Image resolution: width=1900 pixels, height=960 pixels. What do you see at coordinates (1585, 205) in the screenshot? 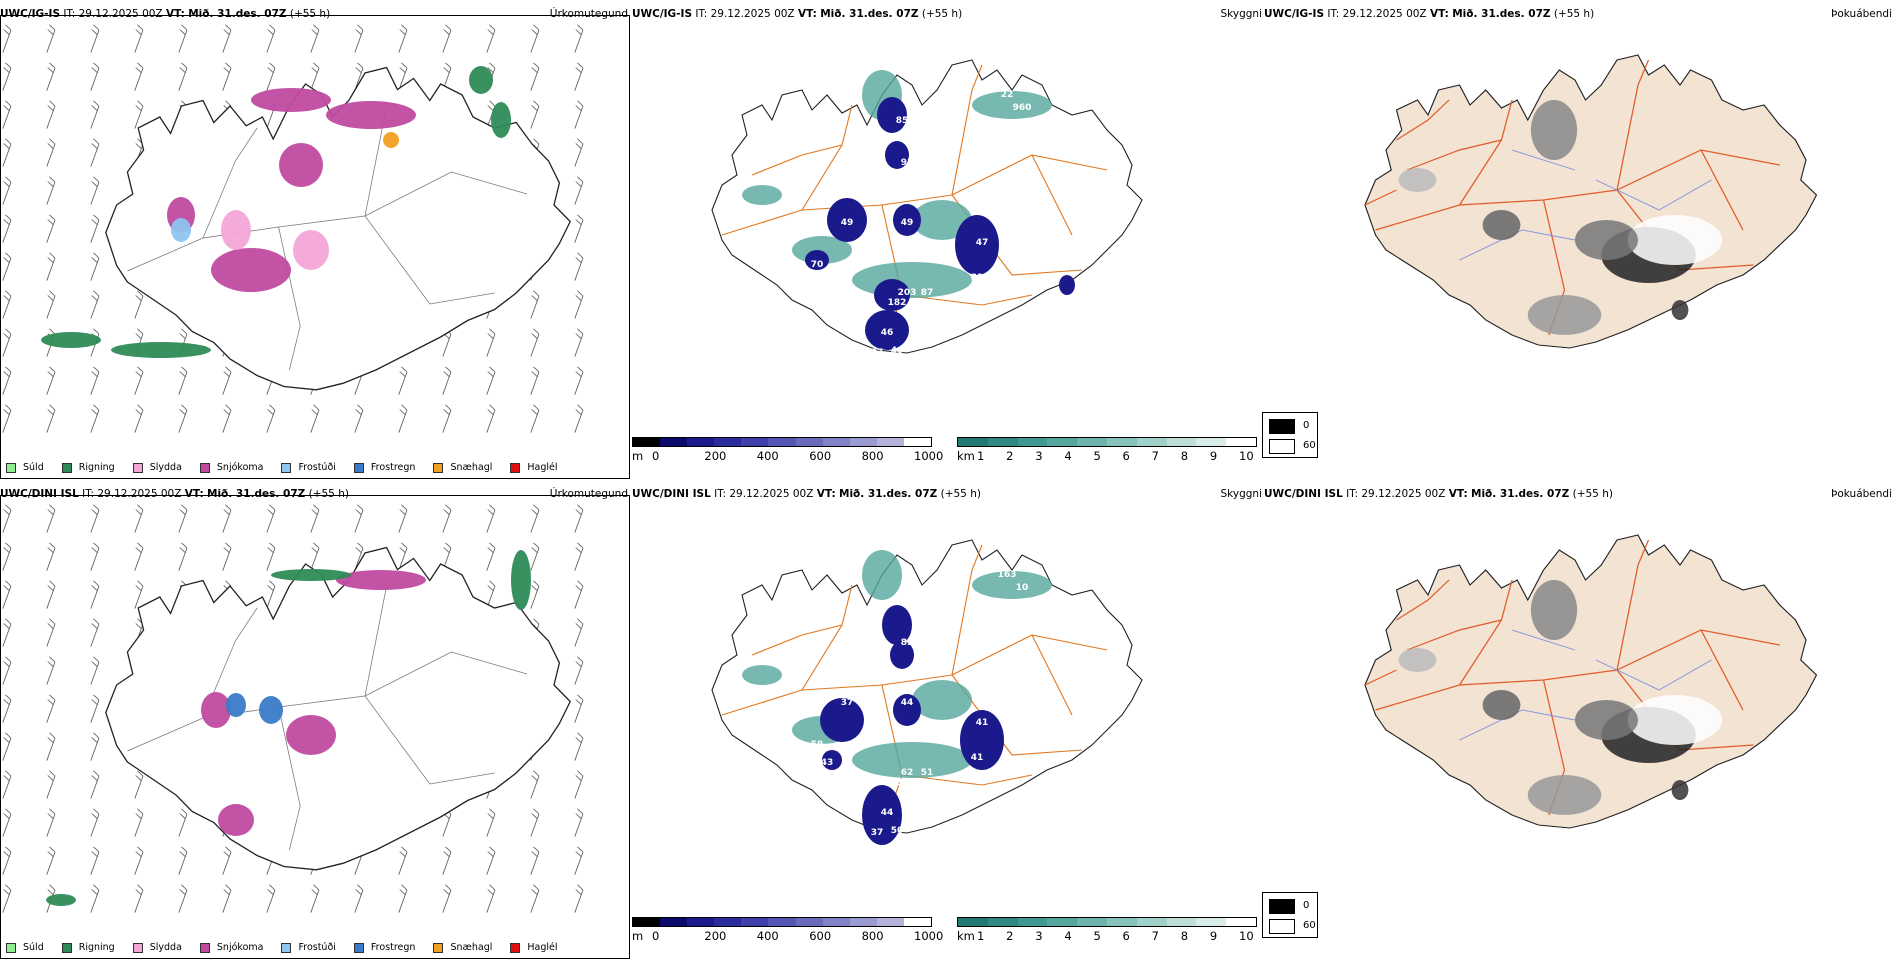
I see `rivers` at bounding box center [1585, 205].